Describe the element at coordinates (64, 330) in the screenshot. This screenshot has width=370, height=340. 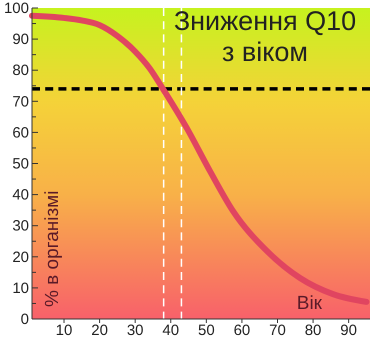
I see `x-tick-label: 10` at that location.